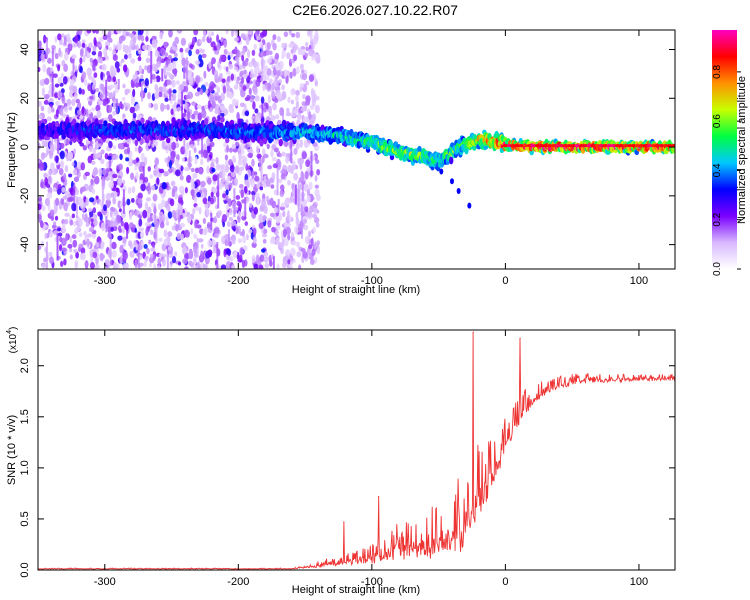 The image size is (750, 600). I want to click on snr-y-tick-label: 0.0, so click(25, 569).